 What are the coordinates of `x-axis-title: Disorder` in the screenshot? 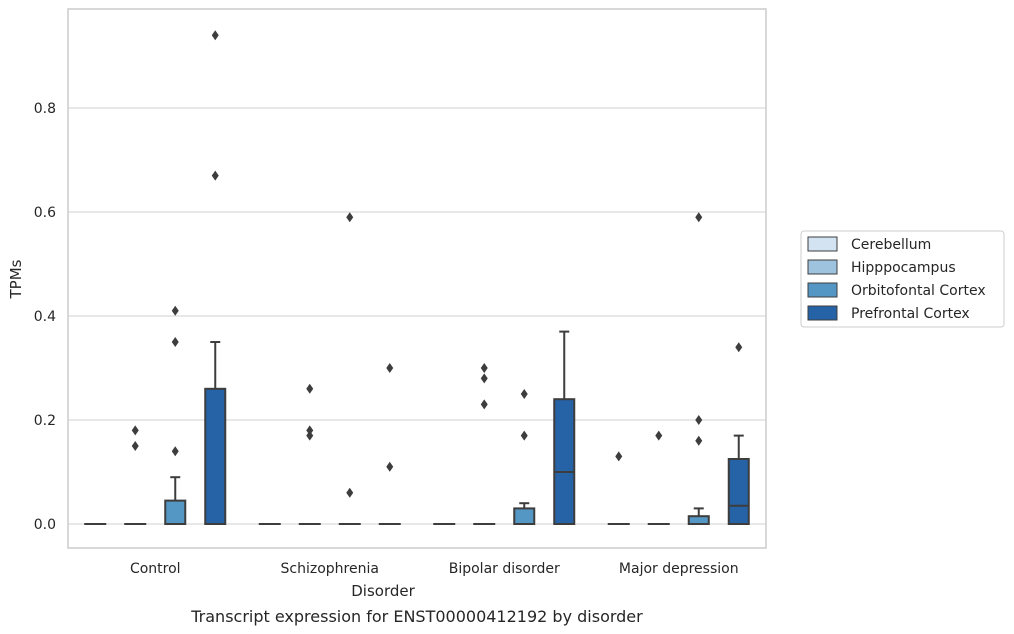 It's located at (383, 591).